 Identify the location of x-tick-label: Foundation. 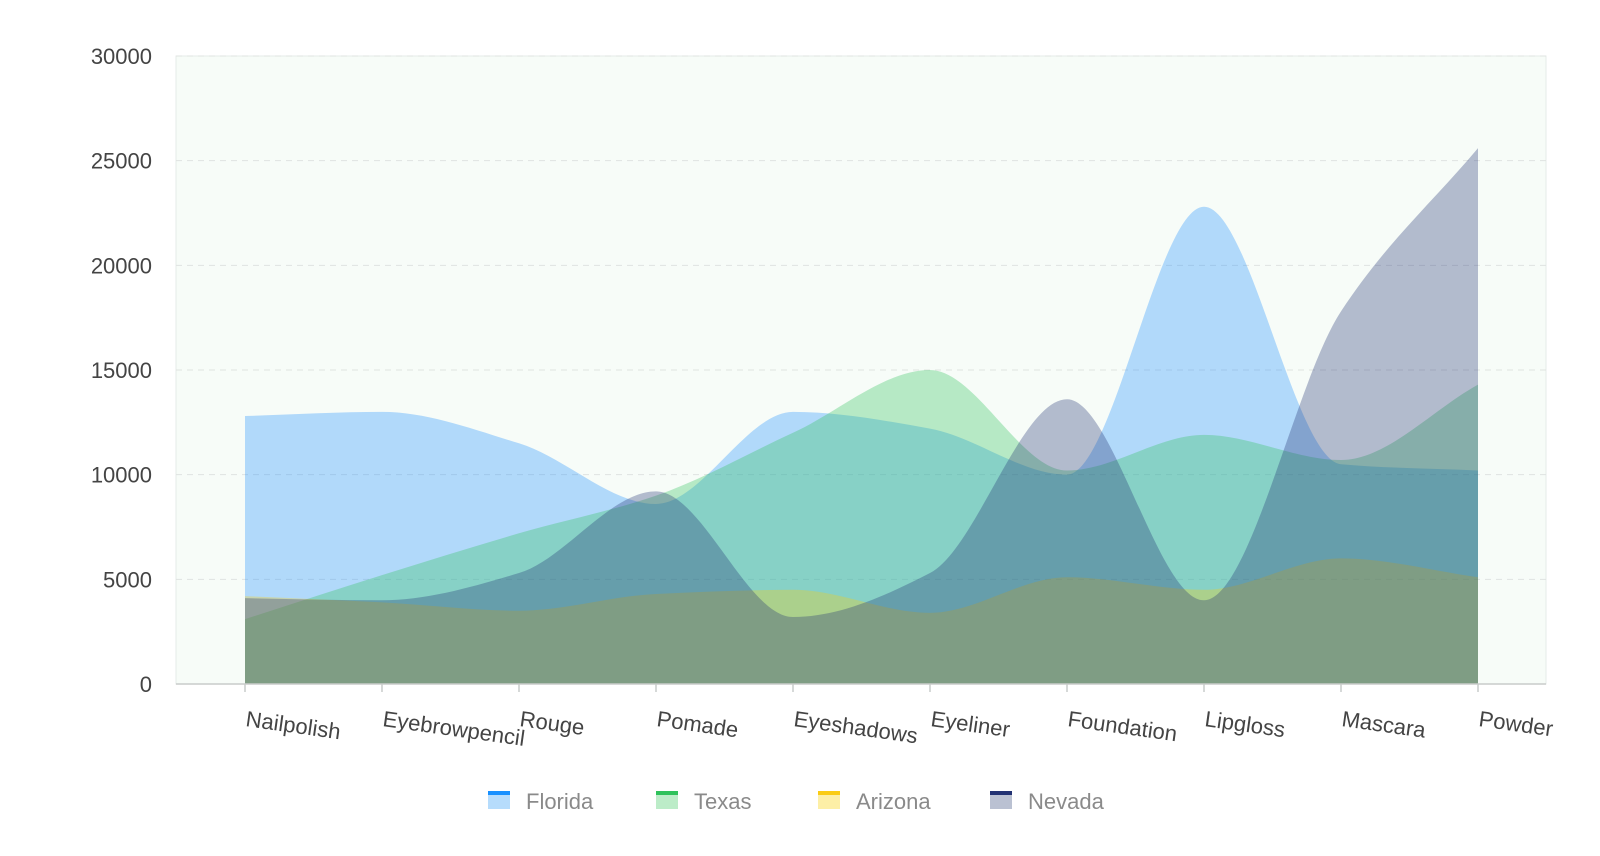
(1122, 726).